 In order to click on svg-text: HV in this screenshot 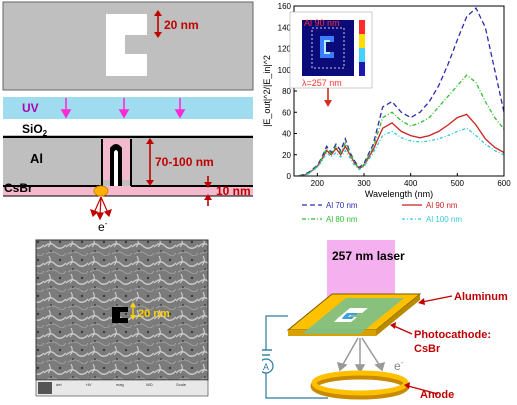, I will do `click(89, 384)`.